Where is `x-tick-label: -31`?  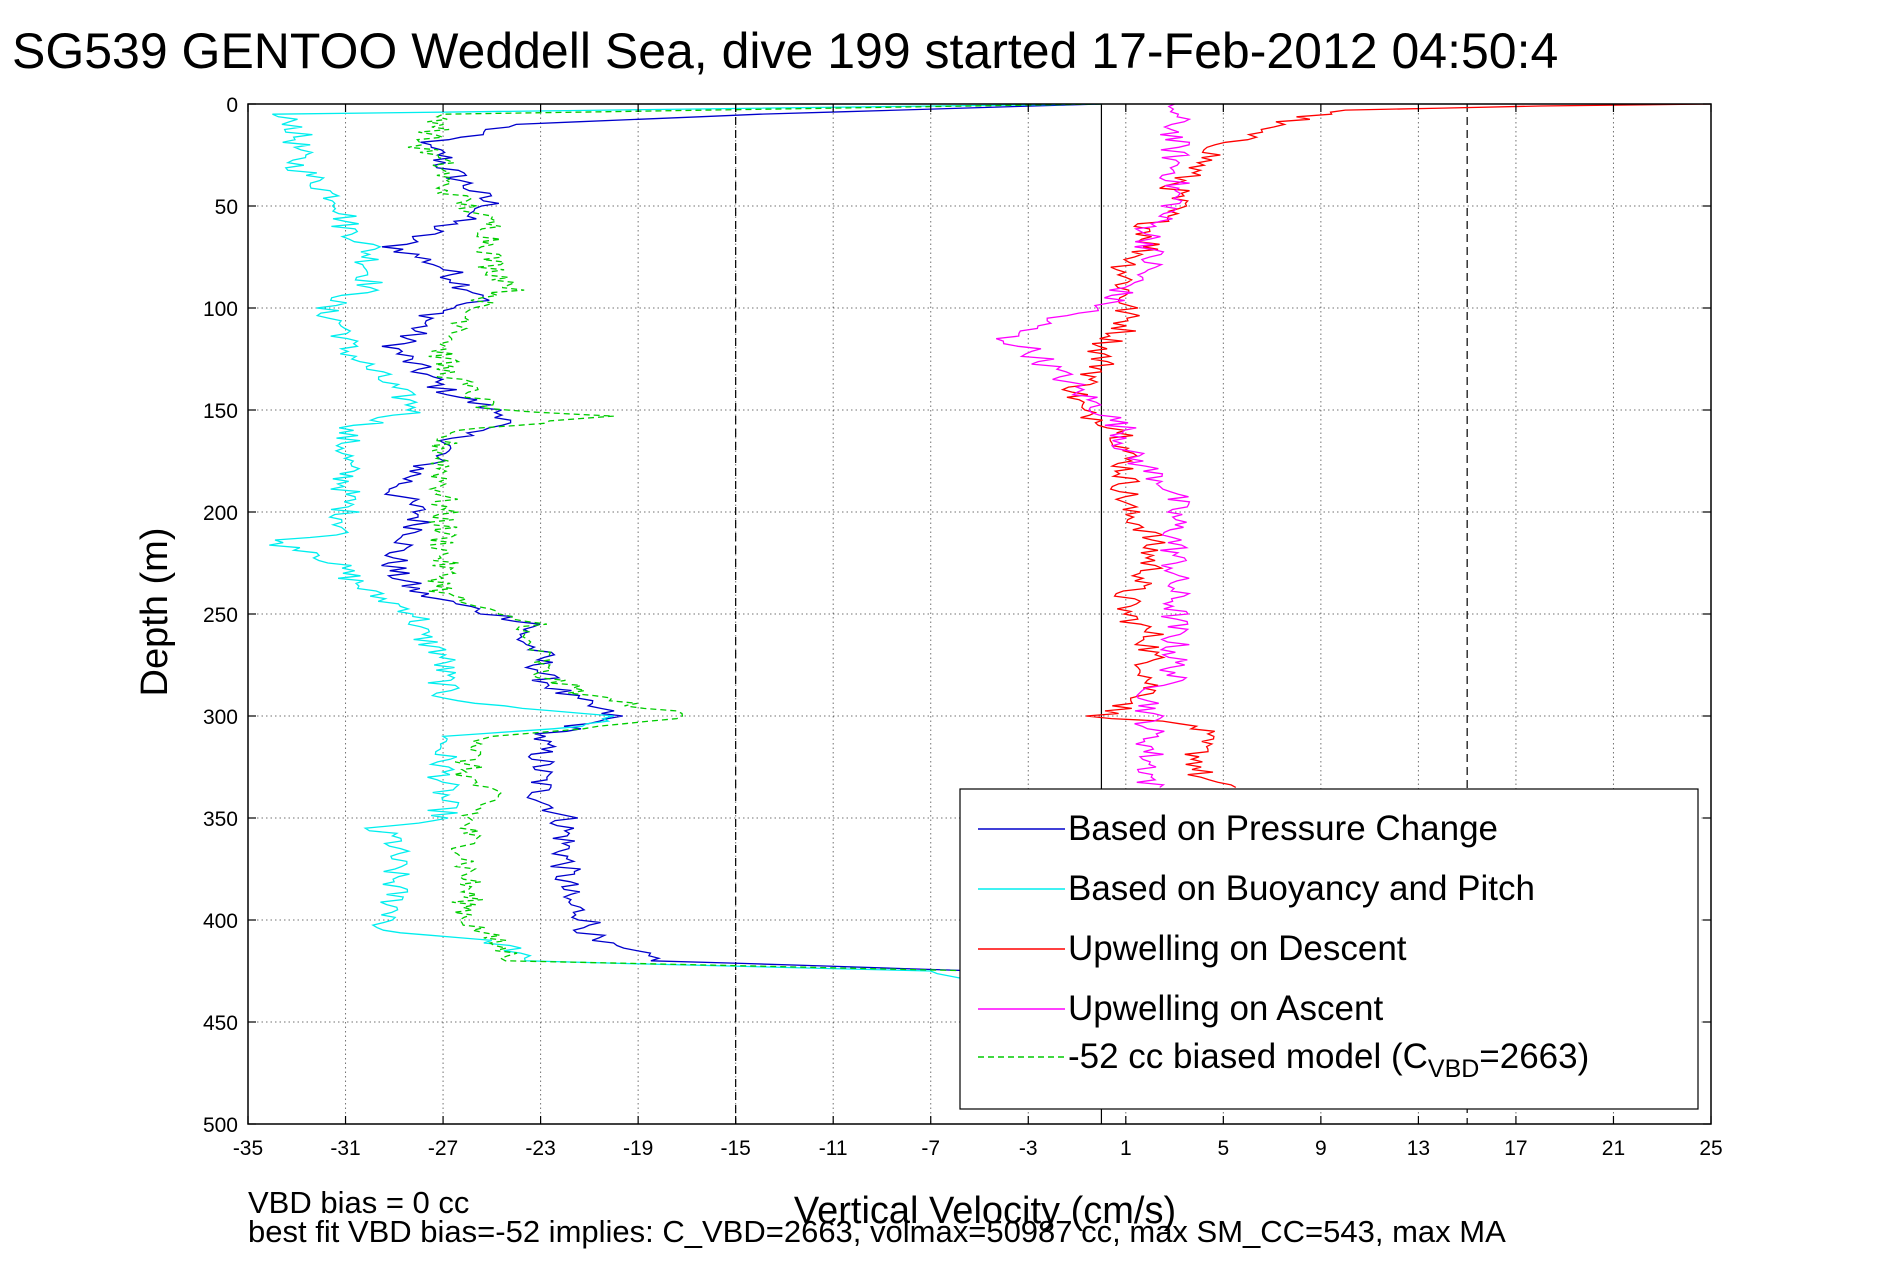 x-tick-label: -31 is located at coordinates (345, 1148).